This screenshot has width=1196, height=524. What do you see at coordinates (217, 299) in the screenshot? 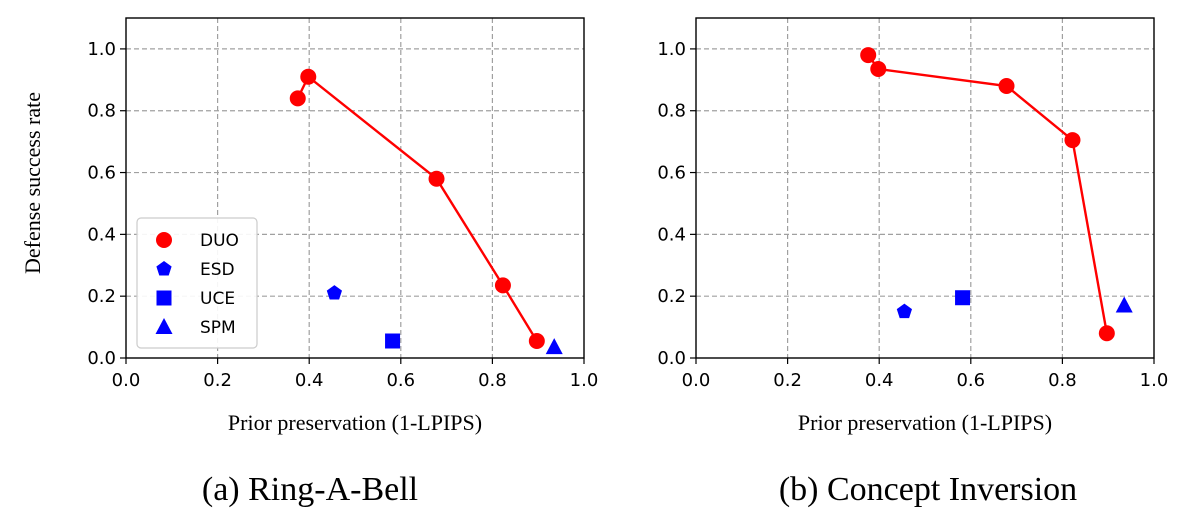
I see `legend-label-uce: UCE` at bounding box center [217, 299].